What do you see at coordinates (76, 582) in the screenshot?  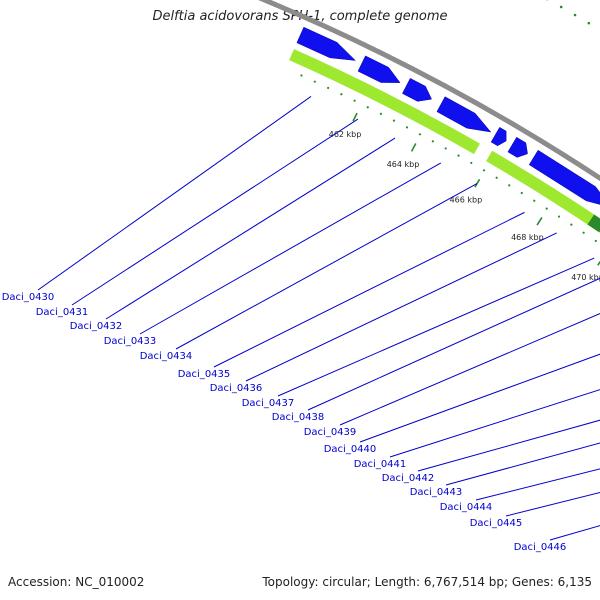 I see `accession-label: Accession: NC_010002` at bounding box center [76, 582].